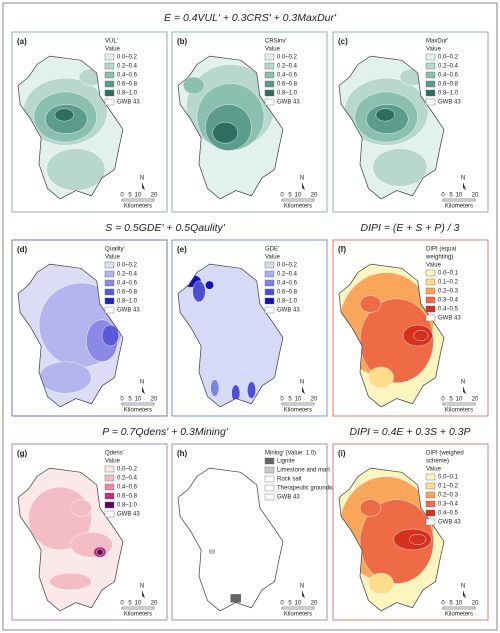 The image size is (500, 633). Describe the element at coordinates (437, 462) in the screenshot. I see `legend-title: scheme)` at that location.